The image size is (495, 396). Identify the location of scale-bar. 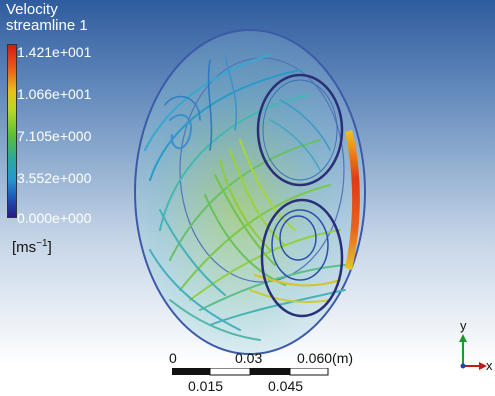
(250, 372).